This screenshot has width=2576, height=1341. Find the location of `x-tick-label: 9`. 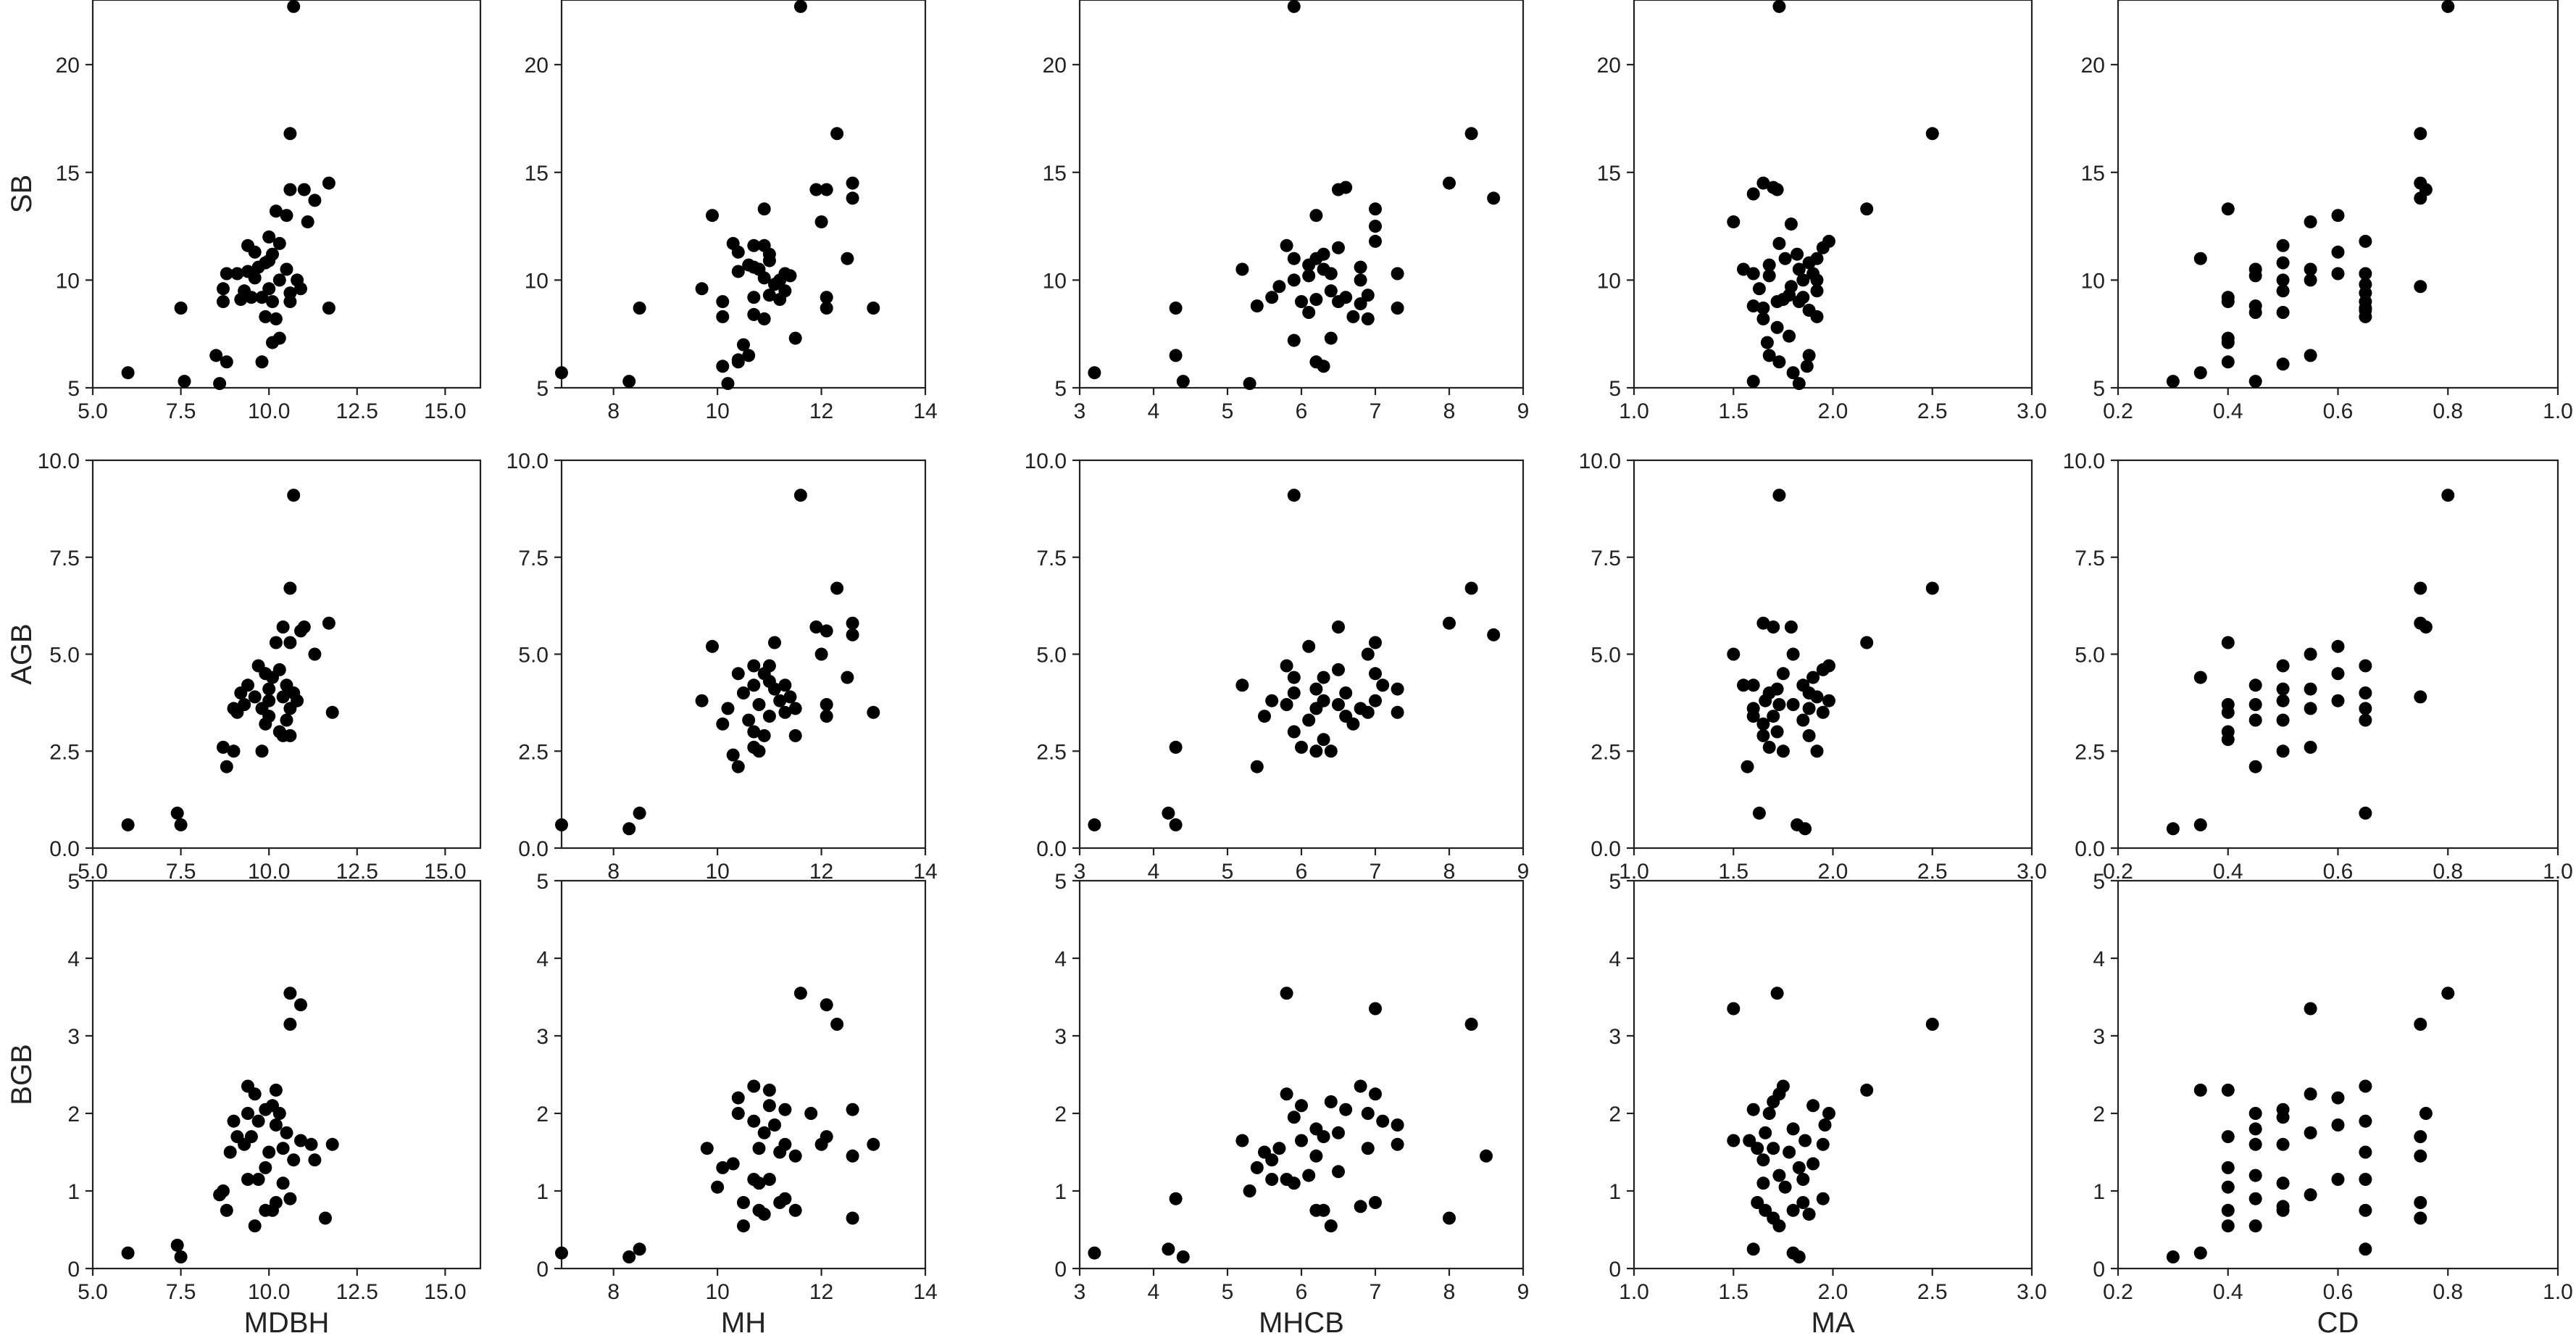

x-tick-label: 9 is located at coordinates (1523, 872).